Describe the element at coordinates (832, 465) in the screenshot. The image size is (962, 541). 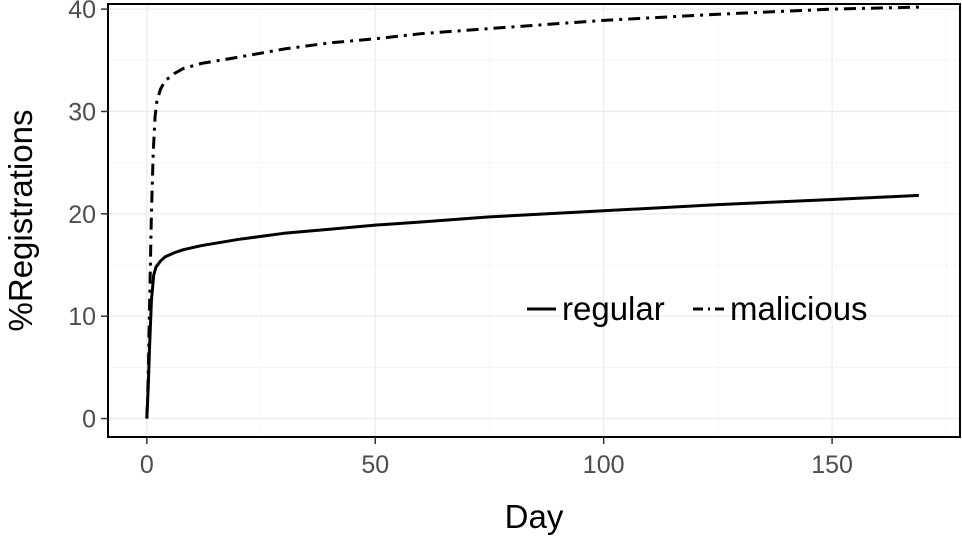
I see `x-tick-label: 150` at that location.